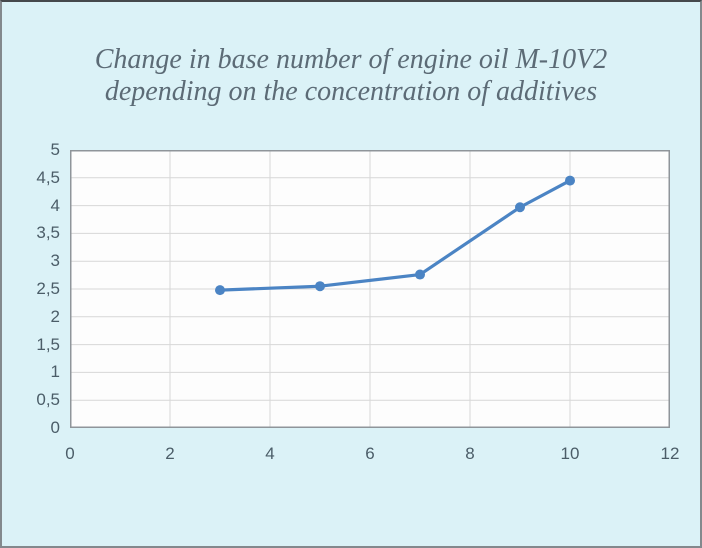  Describe the element at coordinates (48, 344) in the screenshot. I see `y-tick-label: 1,5` at that location.